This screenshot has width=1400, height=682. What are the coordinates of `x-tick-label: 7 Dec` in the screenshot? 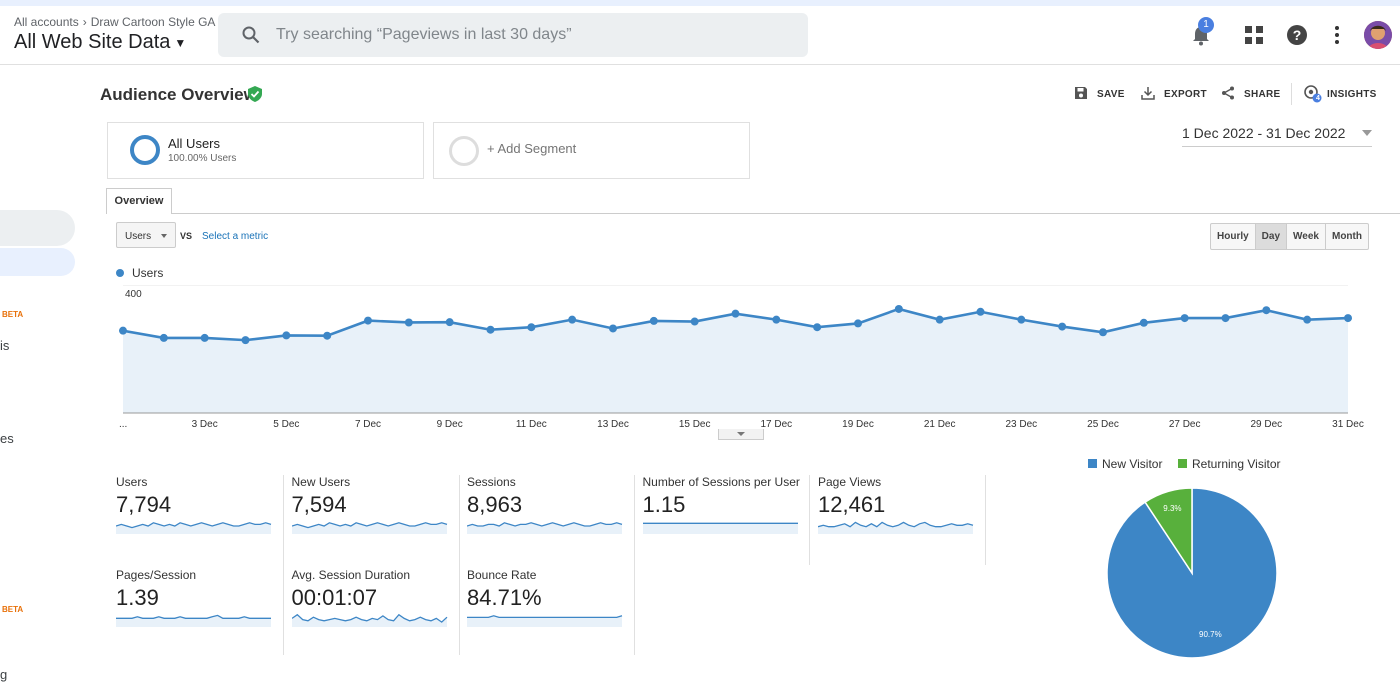 It's located at (368, 424).